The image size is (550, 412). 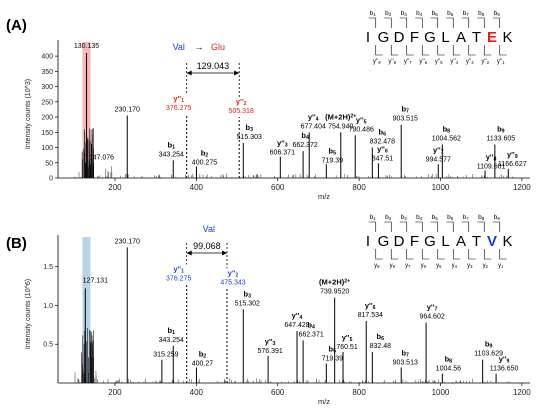 I want to click on peak-ion-label: y''4, so click(x=313, y=117).